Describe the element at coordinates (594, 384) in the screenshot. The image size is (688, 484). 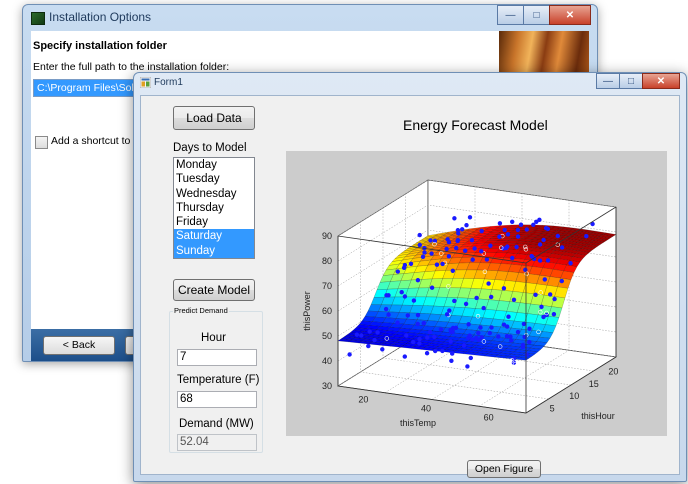
I see `y-tick-label: 15` at that location.